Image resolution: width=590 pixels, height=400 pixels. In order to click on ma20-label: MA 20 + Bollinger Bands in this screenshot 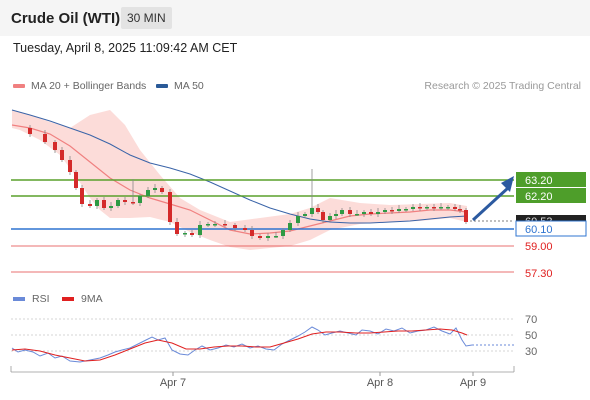, I will do `click(89, 86)`.